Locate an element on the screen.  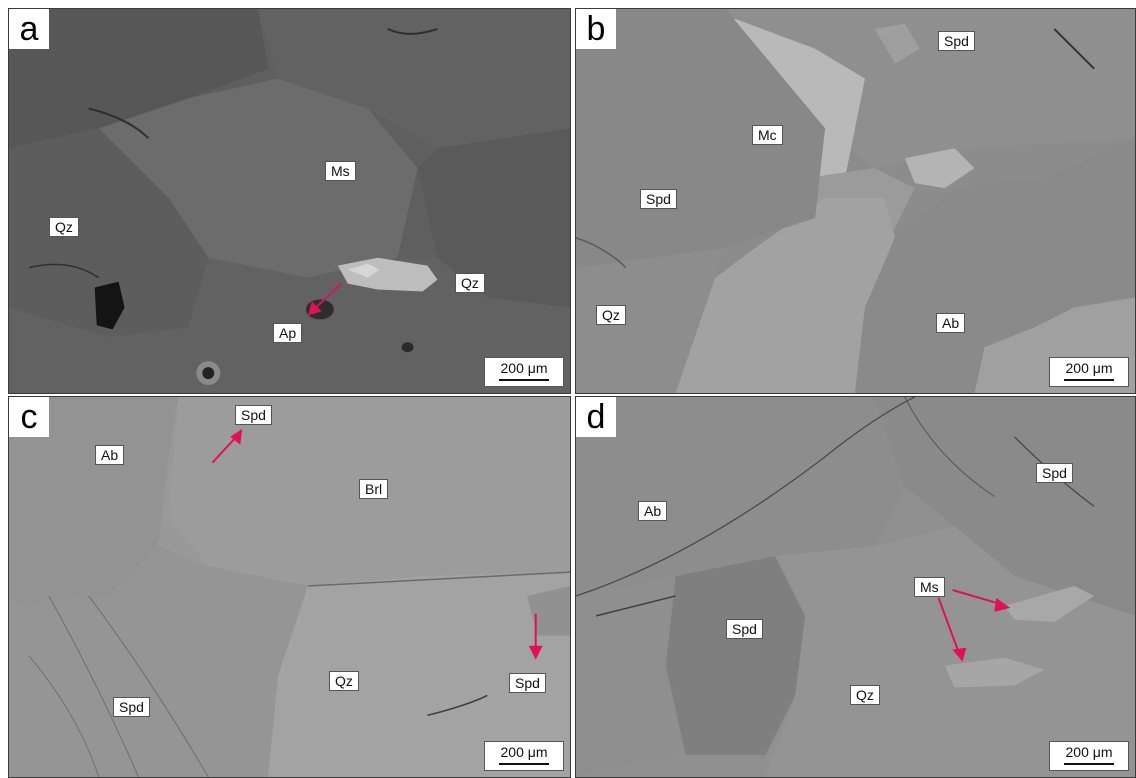
scale-bar-d-line is located at coordinates (1089, 764).